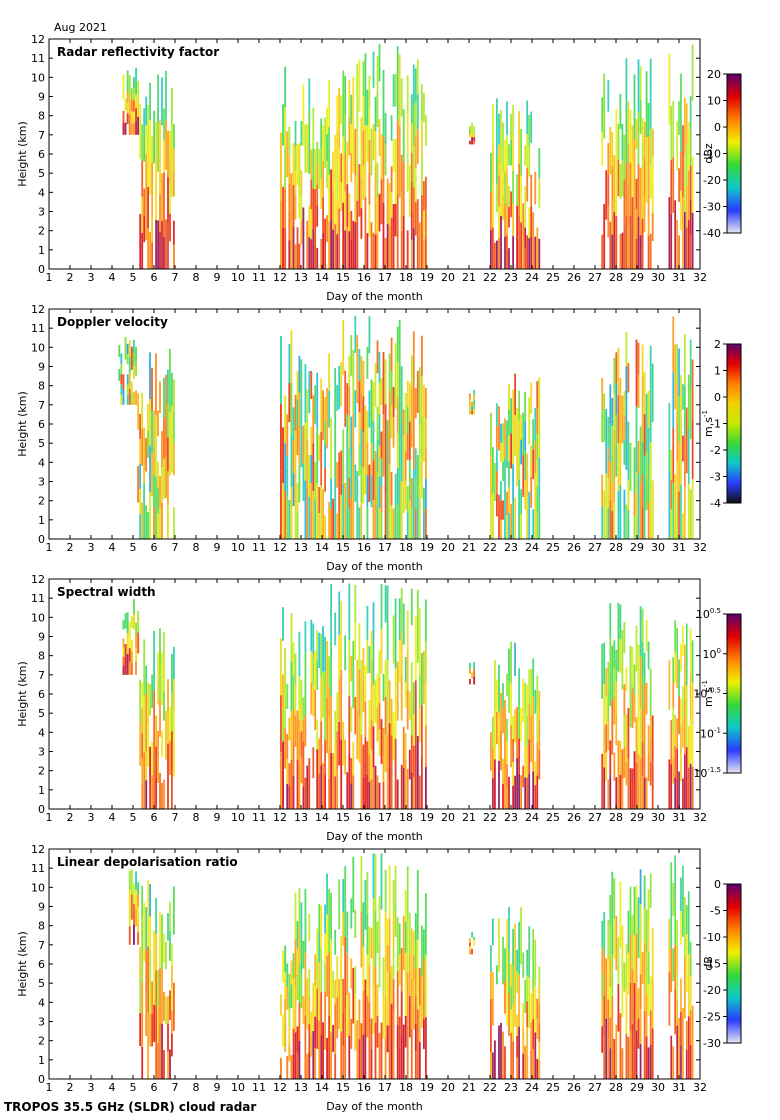 Image resolution: width=780 pixels, height=1120 pixels. I want to click on x-tick-label: 12, so click(280, 817).